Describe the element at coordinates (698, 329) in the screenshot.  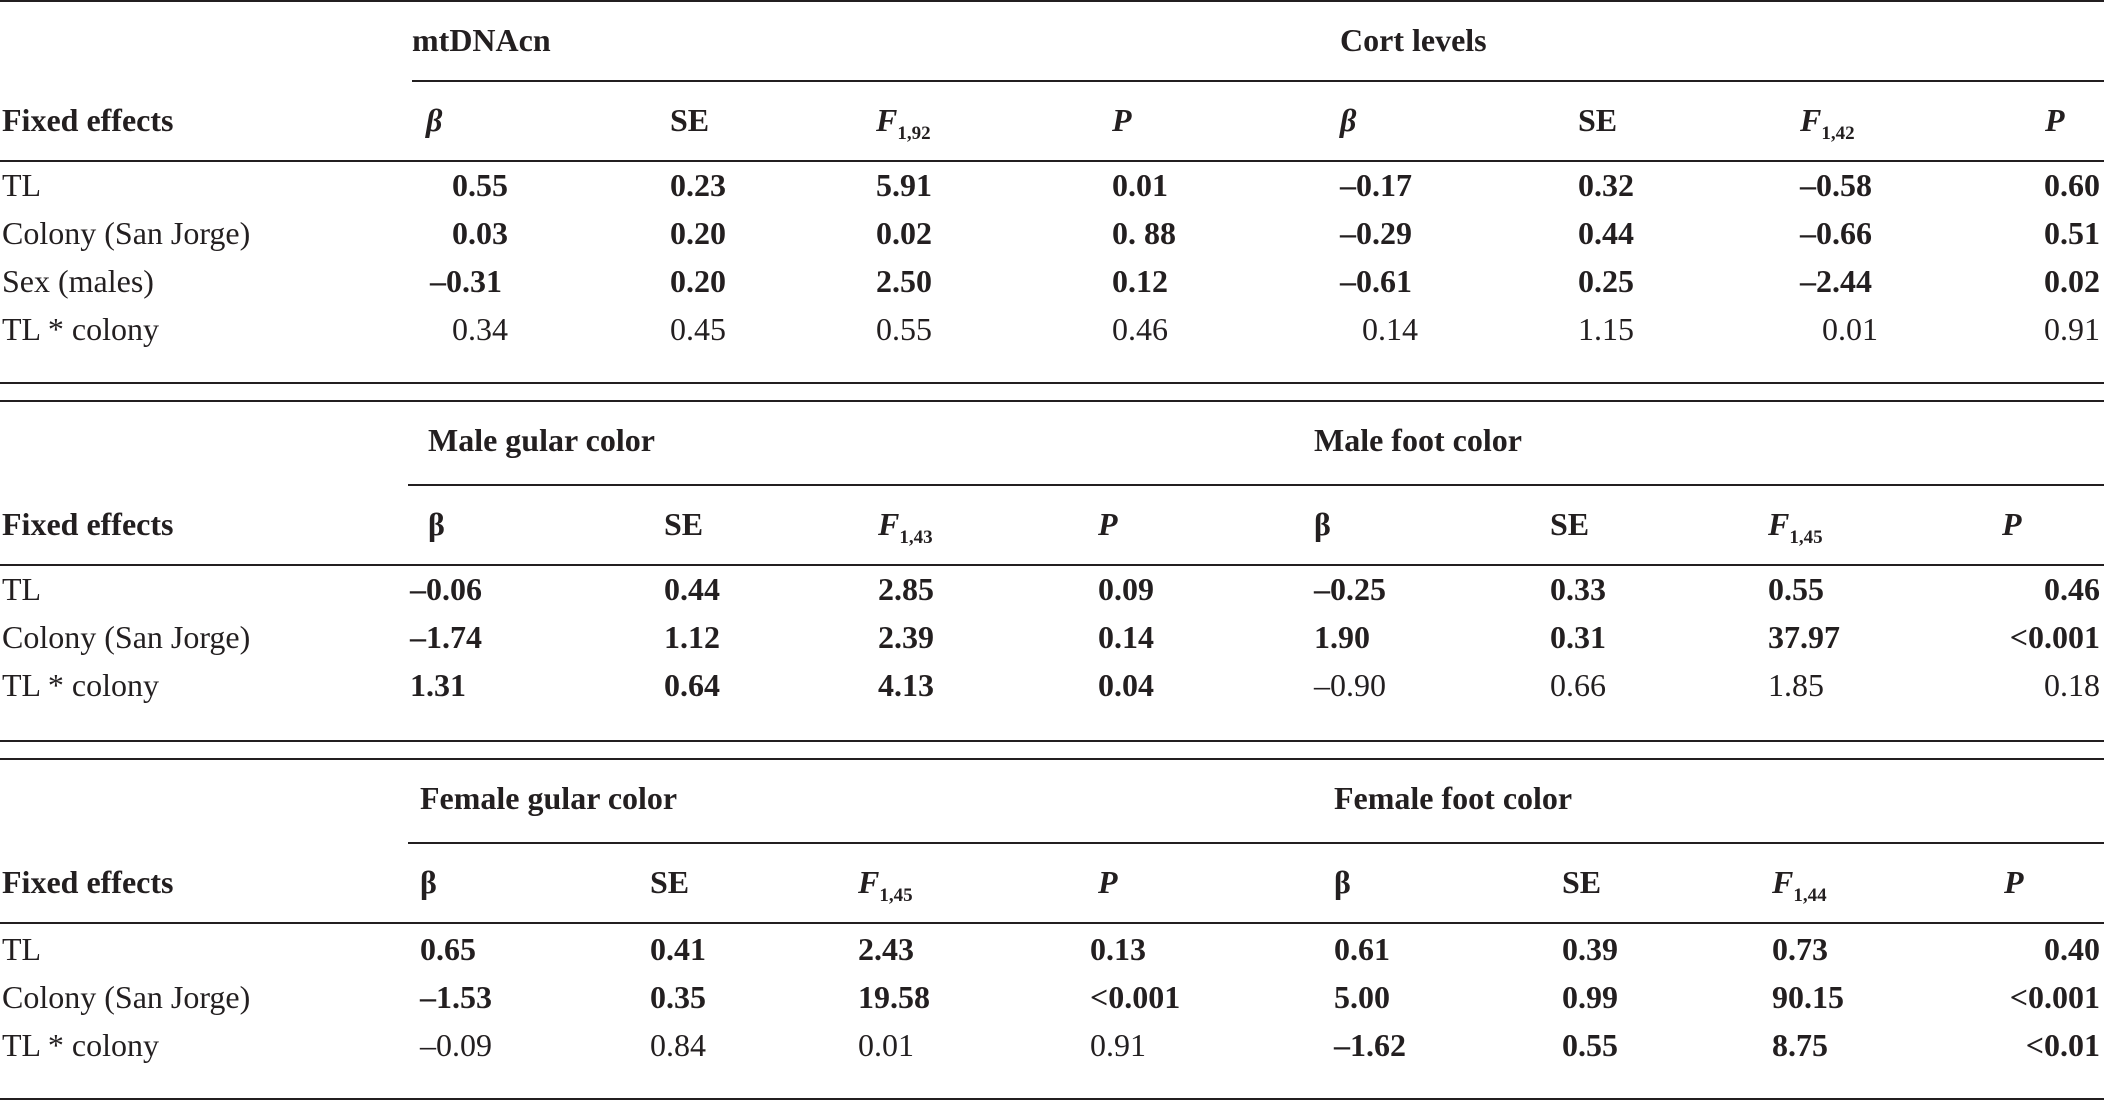
I see `table-cell: 0.45` at that location.